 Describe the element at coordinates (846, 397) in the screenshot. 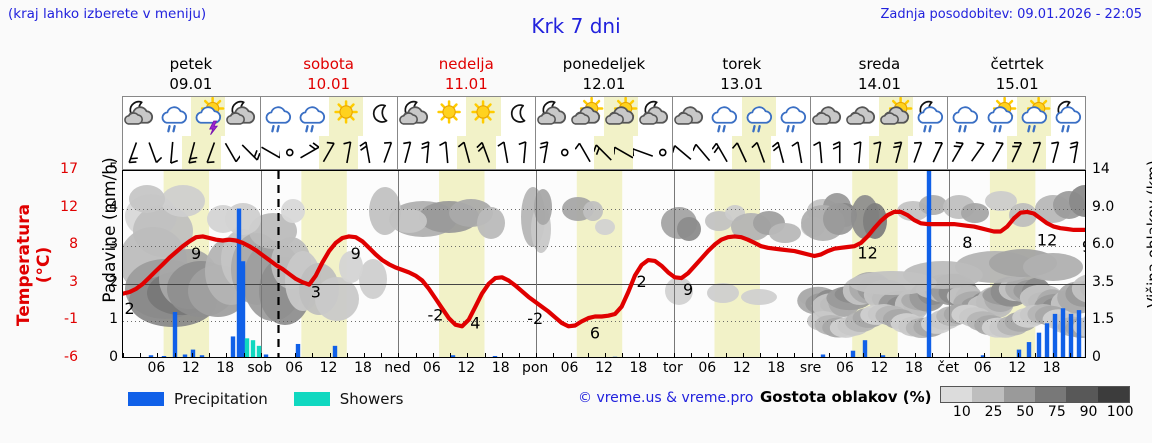

I see `cloud-density-legend-title: Gostota oblakov (%)` at that location.